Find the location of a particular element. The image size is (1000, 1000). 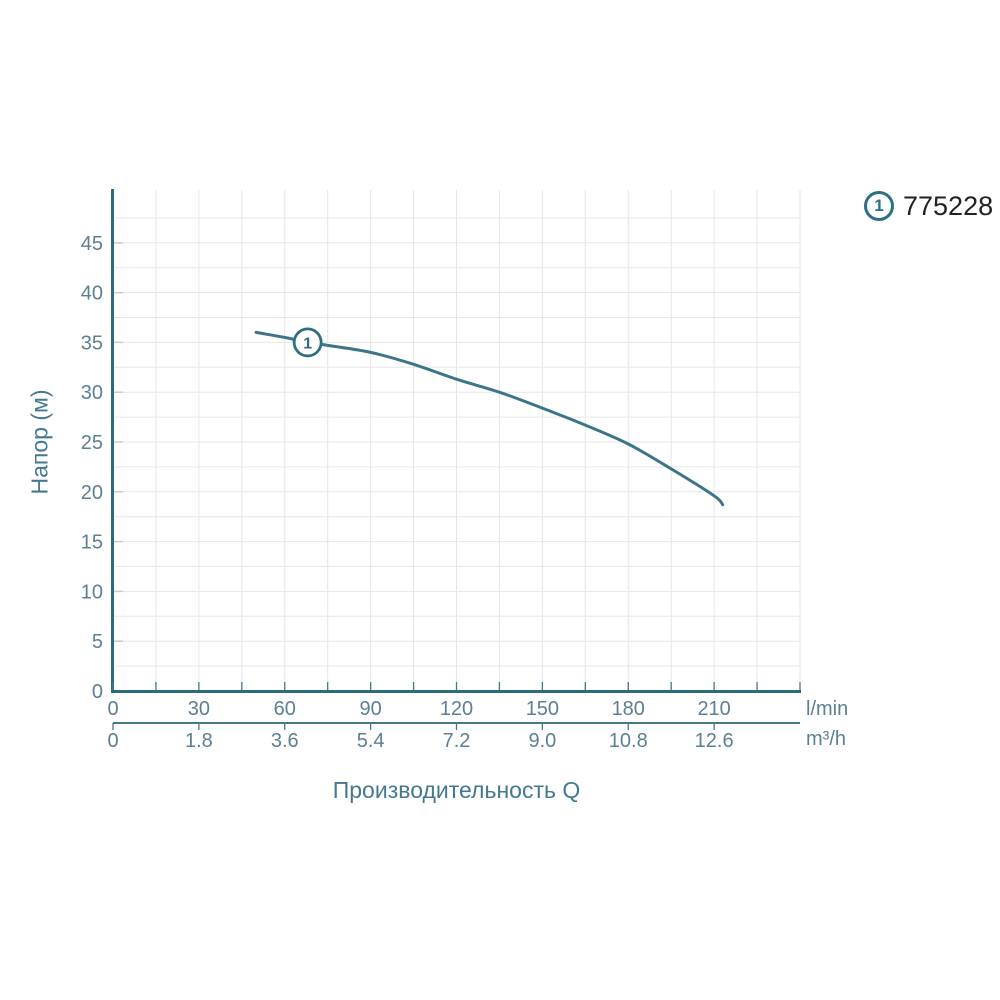

y-axis-title: Напор (м) is located at coordinates (39, 442).